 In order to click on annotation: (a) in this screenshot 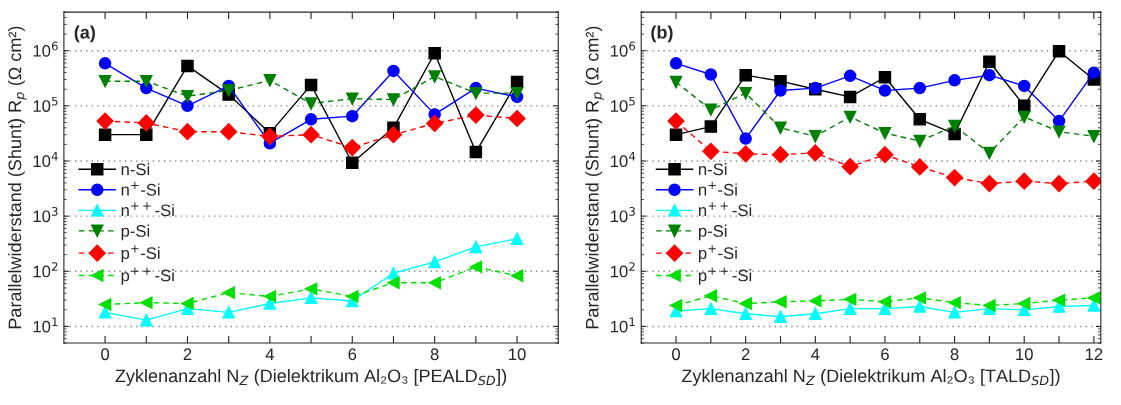, I will do `click(84, 34)`.